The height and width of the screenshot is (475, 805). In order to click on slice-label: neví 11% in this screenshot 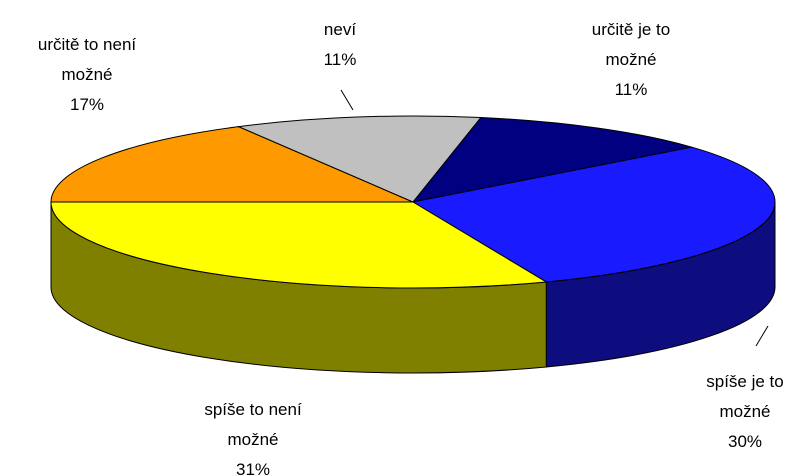, I will do `click(340, 45)`.